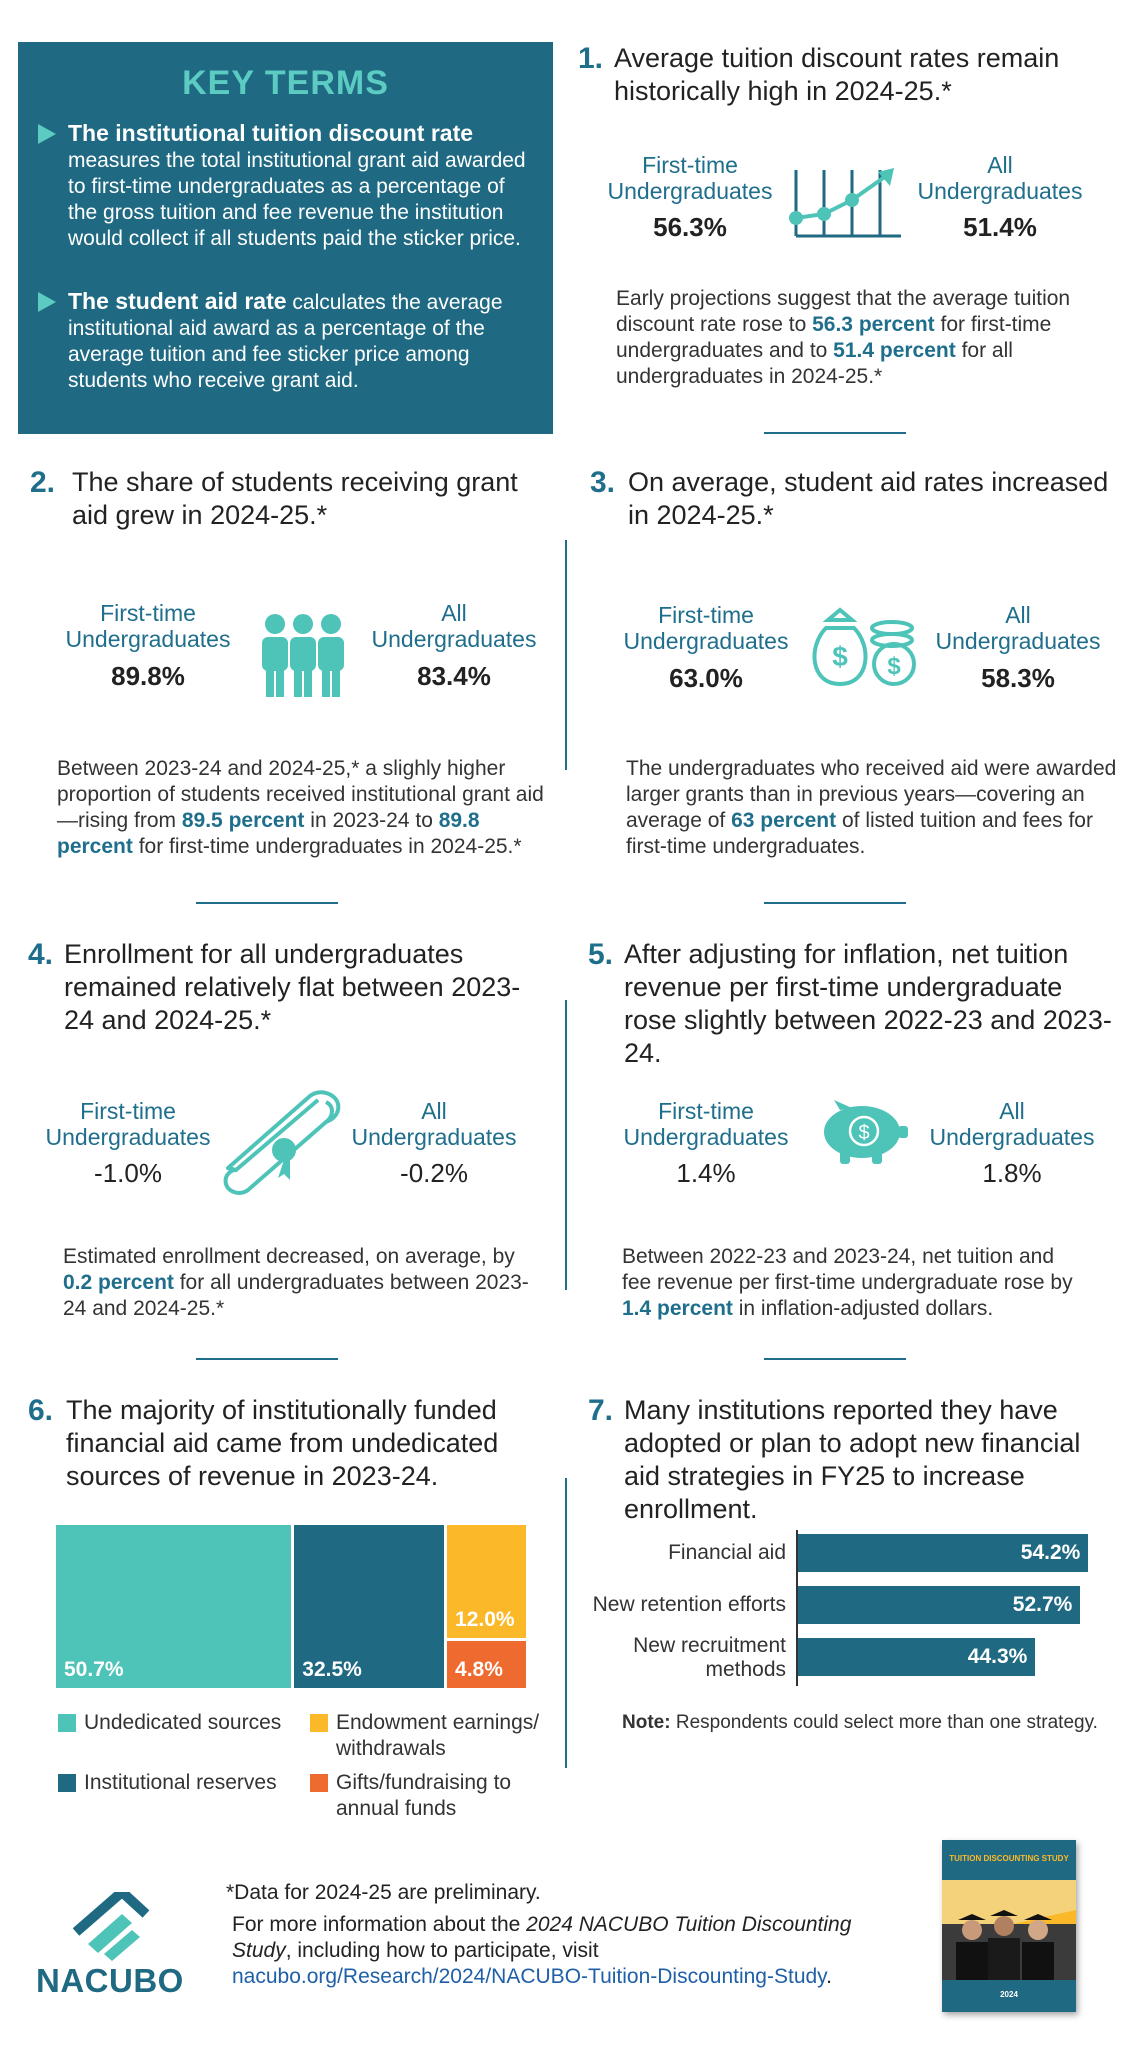 This screenshot has height=2048, width=1129. I want to click on key-term-name: The institutional tuition discount rate, so click(271, 133).